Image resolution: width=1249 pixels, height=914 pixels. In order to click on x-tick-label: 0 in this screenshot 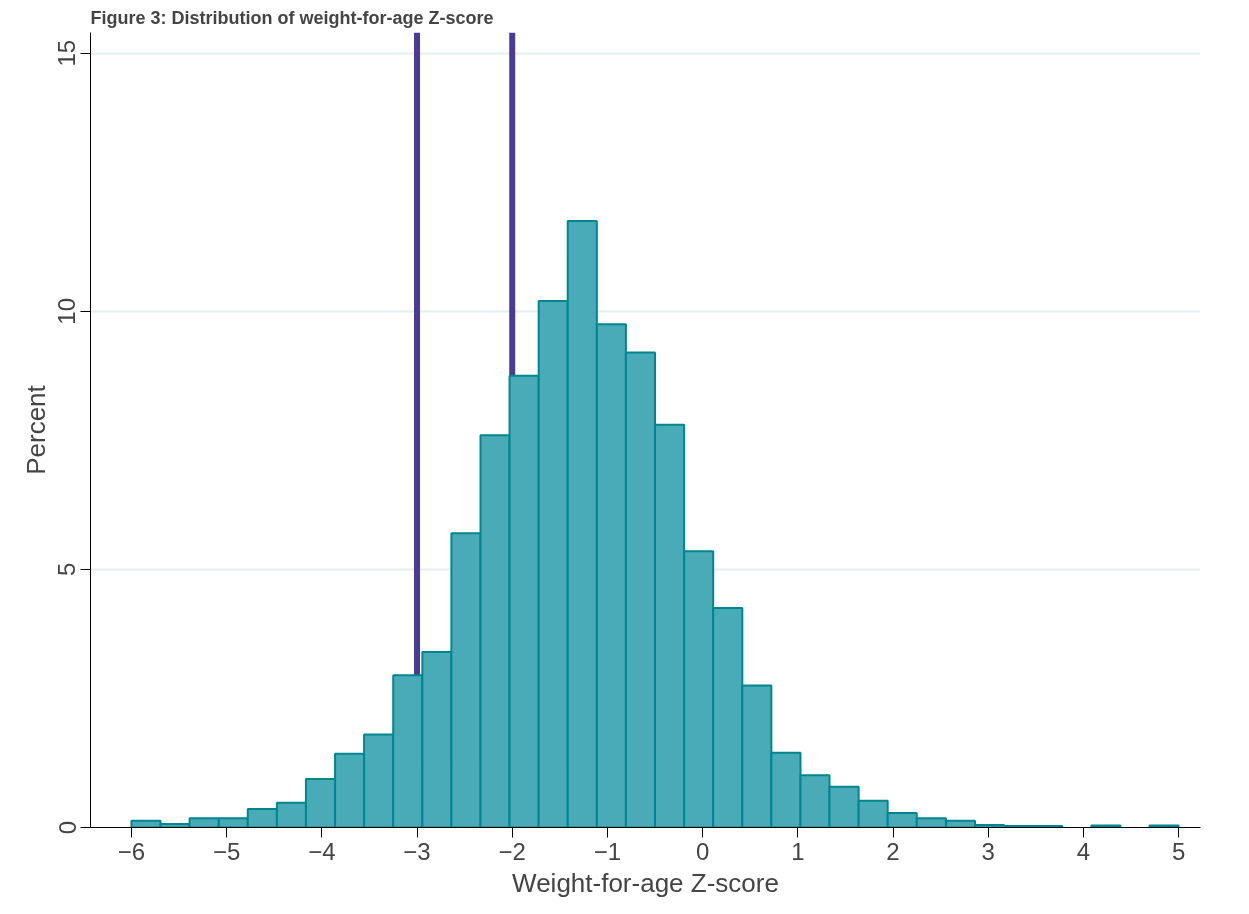, I will do `click(702, 851)`.